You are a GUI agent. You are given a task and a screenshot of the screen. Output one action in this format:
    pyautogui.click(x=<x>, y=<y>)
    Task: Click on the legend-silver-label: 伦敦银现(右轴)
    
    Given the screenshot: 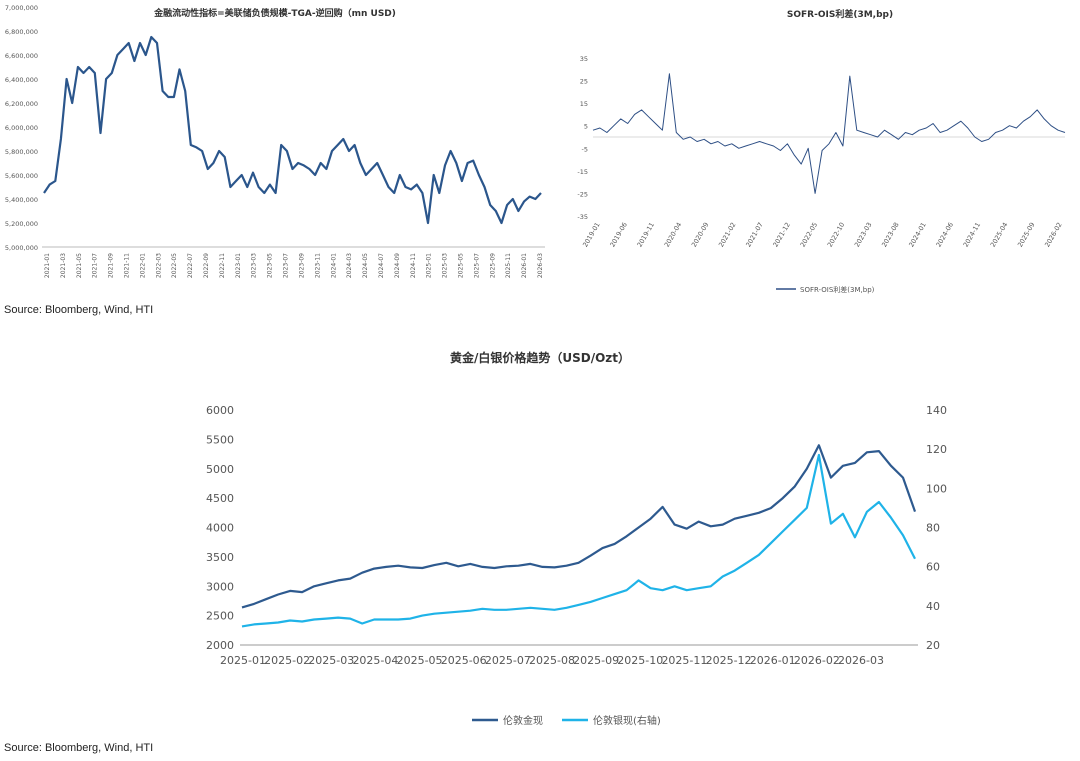 What is the action you would take?
    pyautogui.click(x=627, y=720)
    